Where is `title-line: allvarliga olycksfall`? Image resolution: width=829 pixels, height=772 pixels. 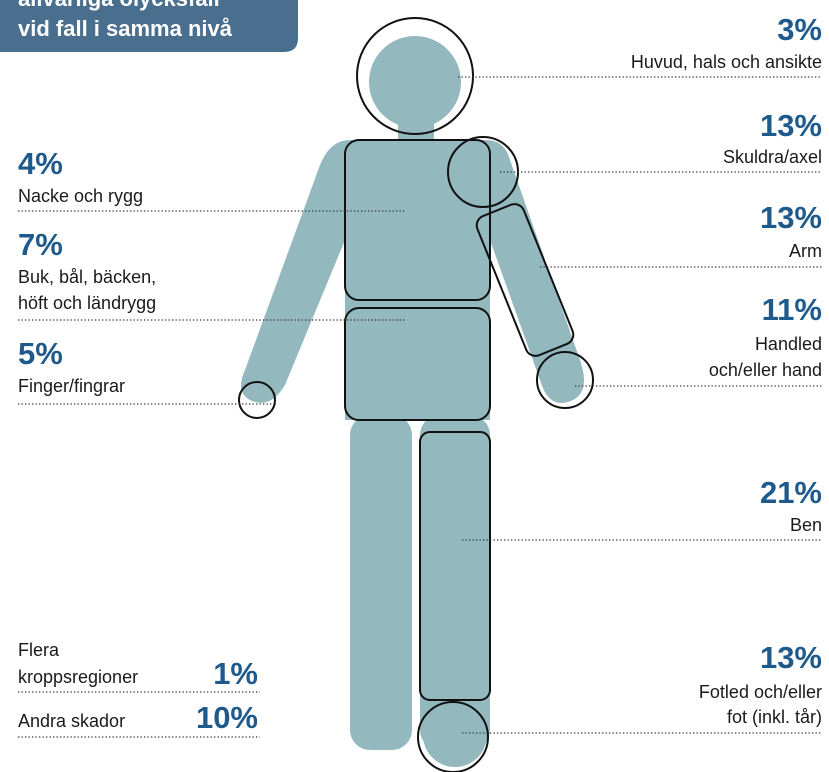 title-line: allvarliga olycksfall is located at coordinates (119, 5).